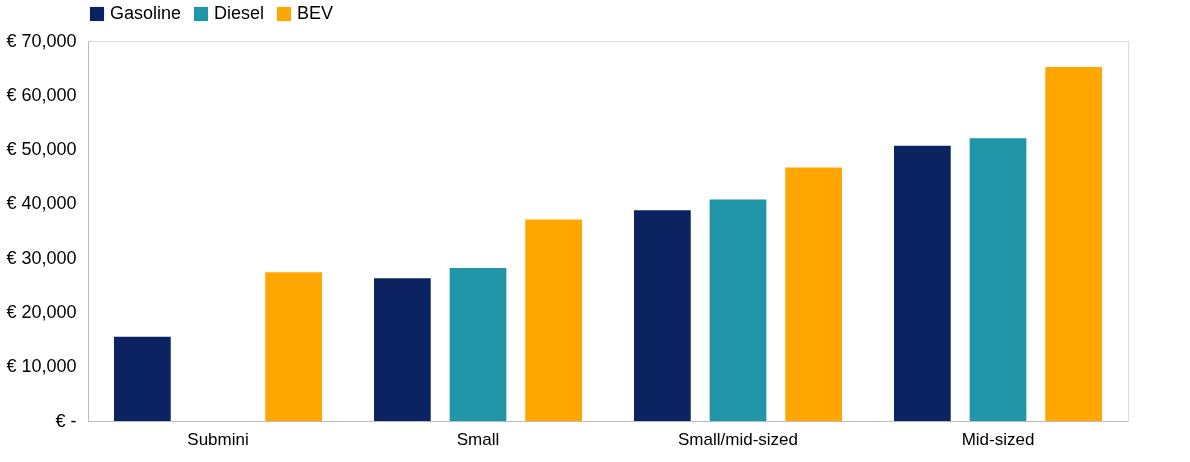 This screenshot has height=462, width=1190. Describe the element at coordinates (41, 40) in the screenshot. I see `y-tick-label: € 70,000` at that location.